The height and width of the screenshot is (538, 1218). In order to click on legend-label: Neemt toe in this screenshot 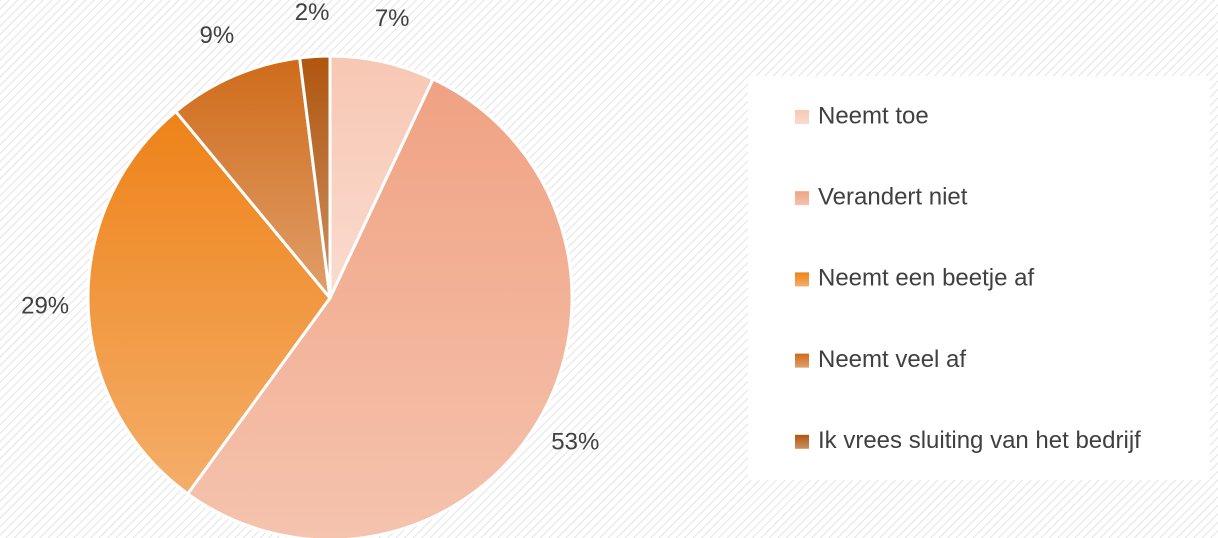, I will do `click(873, 115)`.